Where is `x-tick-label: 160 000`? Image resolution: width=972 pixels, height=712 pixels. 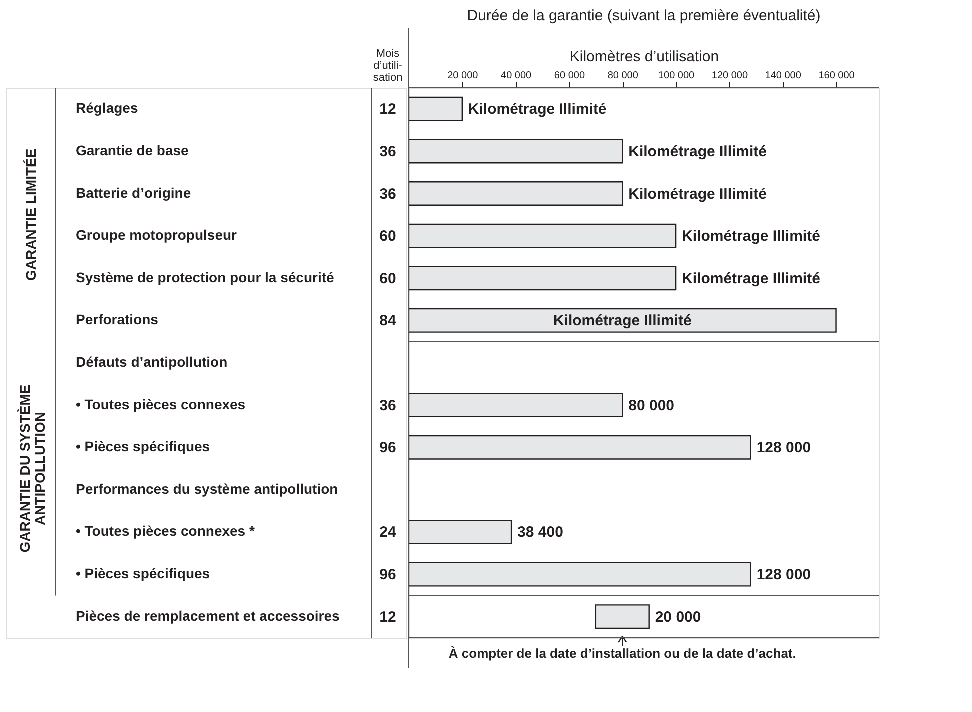 x-tick-label: 160 000 is located at coordinates (837, 76).